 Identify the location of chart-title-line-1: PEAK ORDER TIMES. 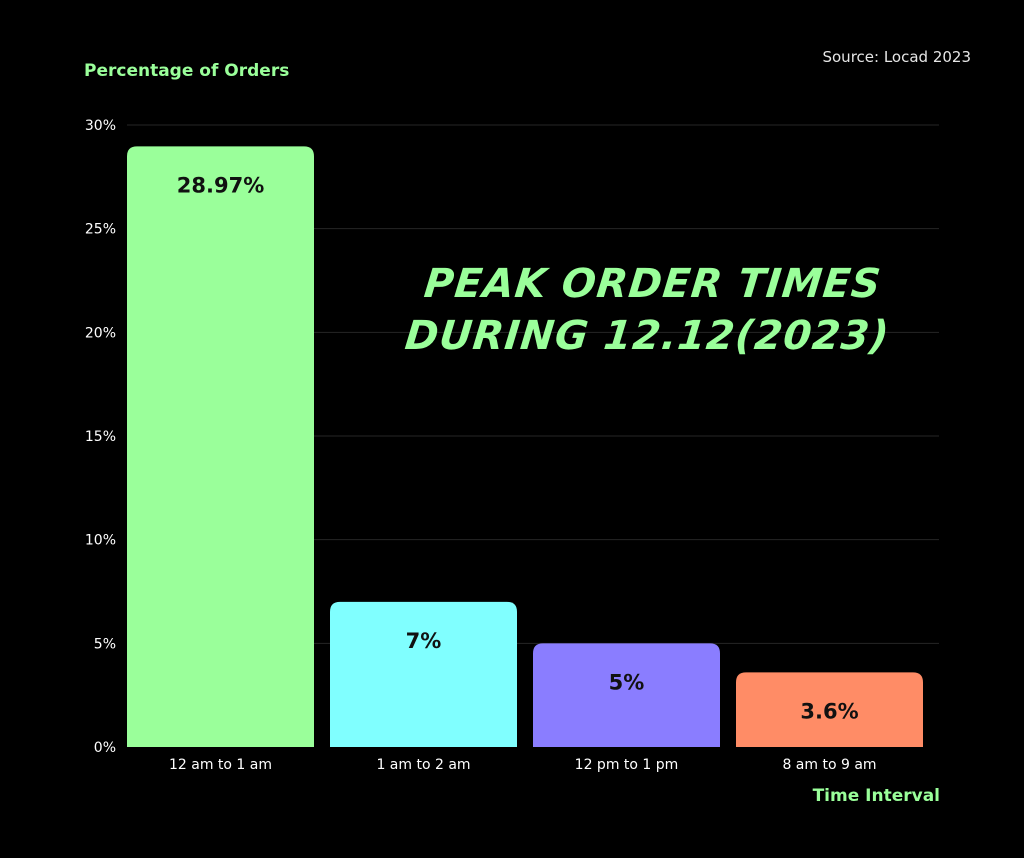
(652, 284).